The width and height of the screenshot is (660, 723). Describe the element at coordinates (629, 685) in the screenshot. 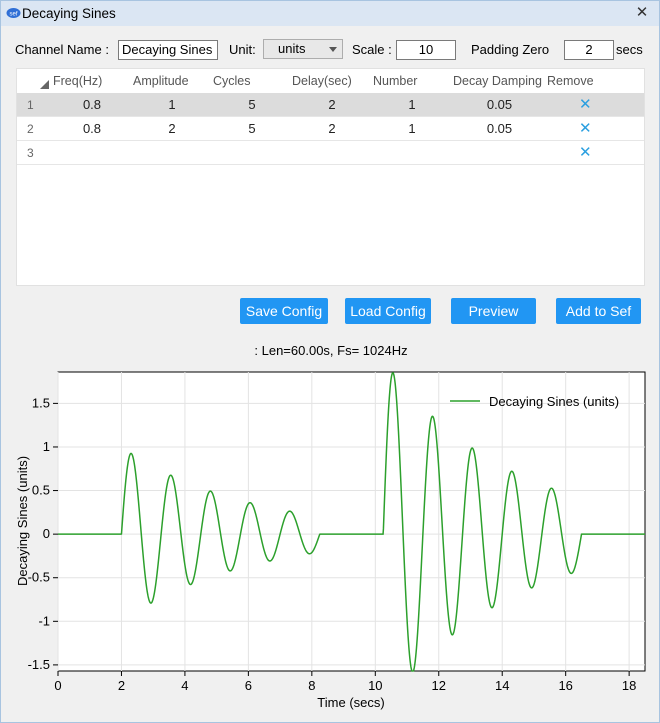

I see `x-tick-label: 18` at that location.